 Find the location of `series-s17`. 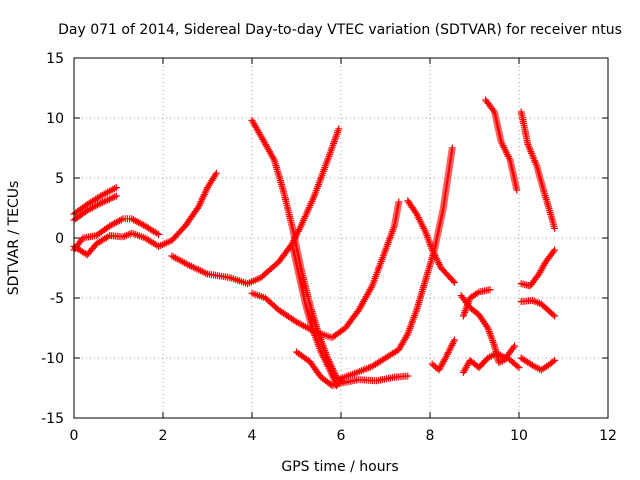

series-s17 is located at coordinates (501, 145).